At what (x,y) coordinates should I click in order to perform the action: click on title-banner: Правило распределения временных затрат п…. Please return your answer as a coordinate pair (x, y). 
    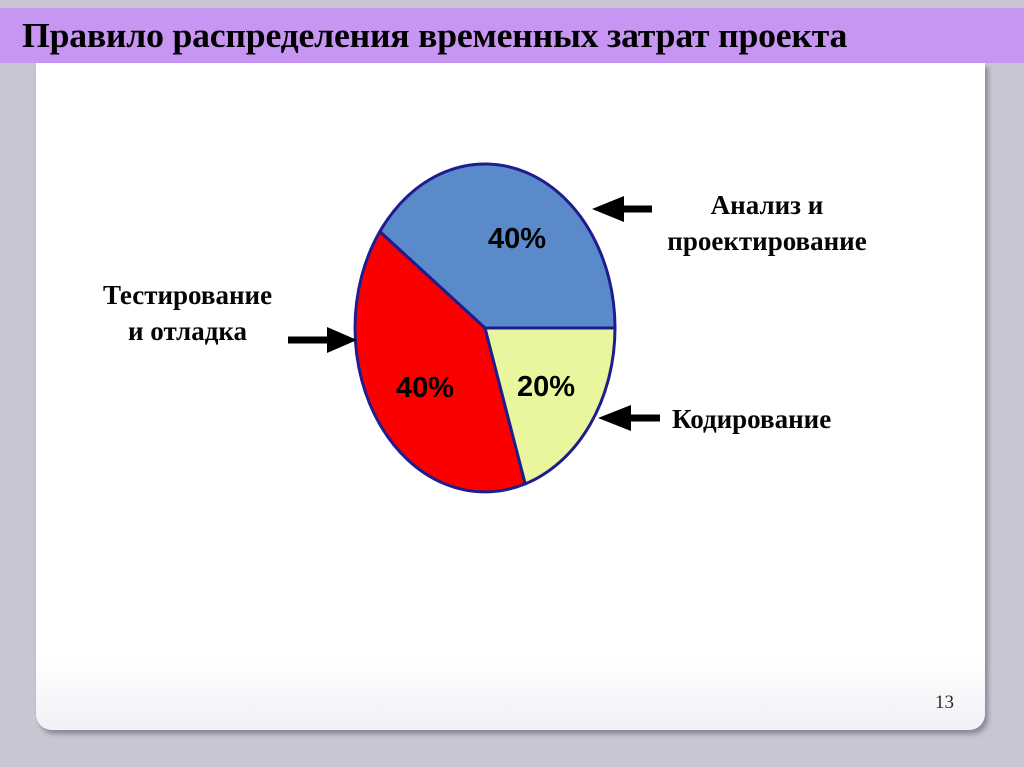
    Looking at the image, I should click on (512, 35).